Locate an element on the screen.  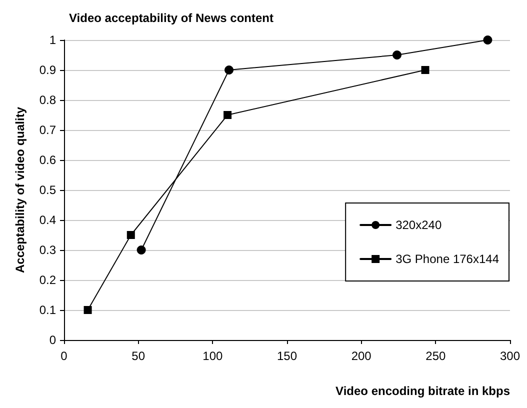
chart-title: Video acceptability of News content is located at coordinates (171, 18).